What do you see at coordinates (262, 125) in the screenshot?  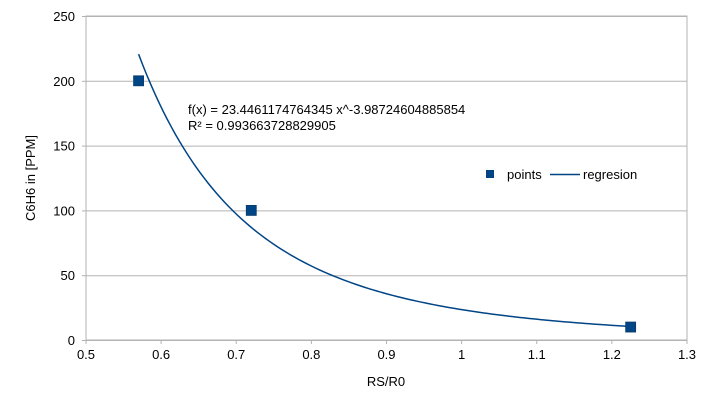 I see `r-squared-label: R² = 0.993663728829905` at bounding box center [262, 125].